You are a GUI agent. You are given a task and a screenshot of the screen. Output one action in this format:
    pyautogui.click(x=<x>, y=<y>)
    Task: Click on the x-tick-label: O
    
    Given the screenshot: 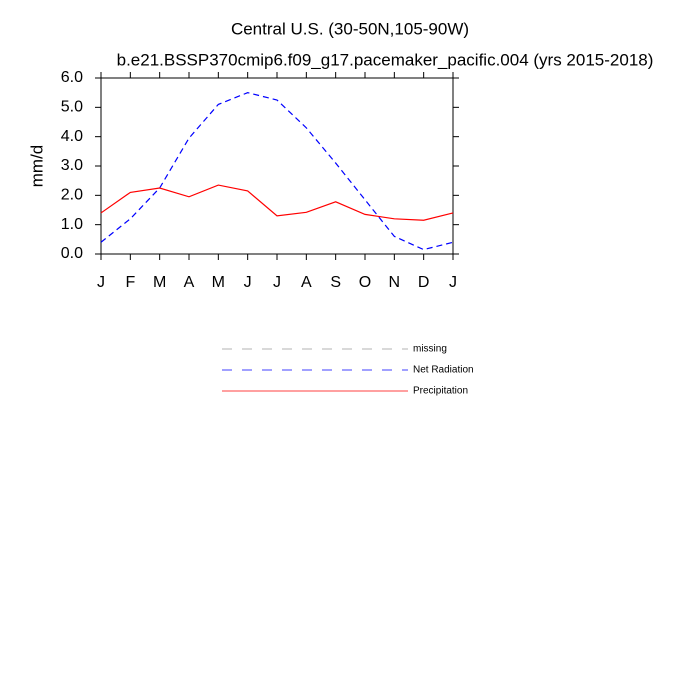 What is the action you would take?
    pyautogui.click(x=365, y=282)
    